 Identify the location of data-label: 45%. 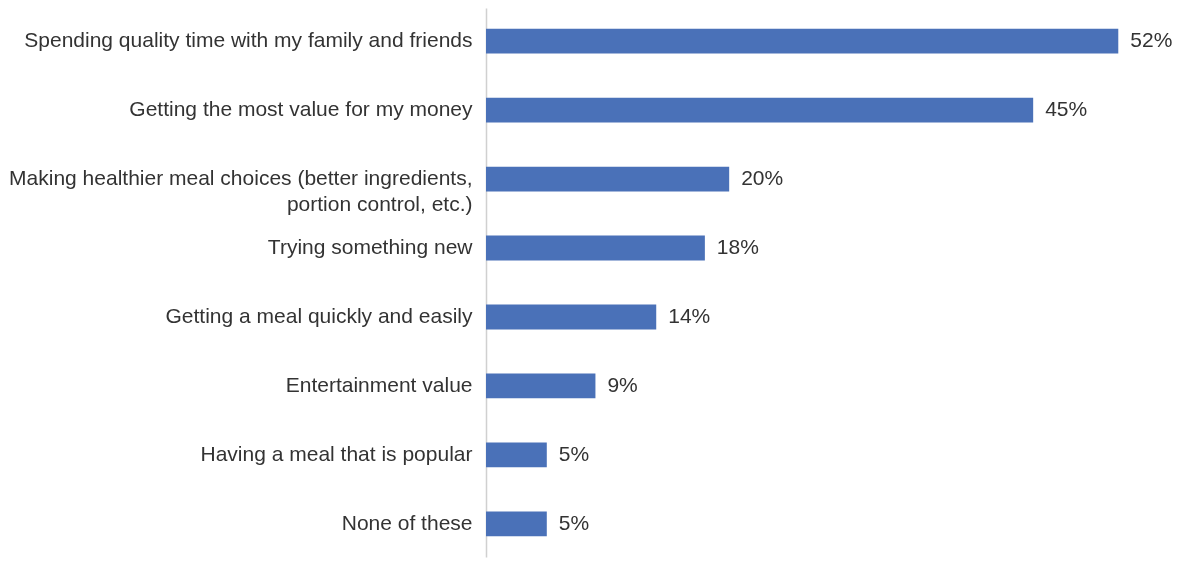
(1066, 109).